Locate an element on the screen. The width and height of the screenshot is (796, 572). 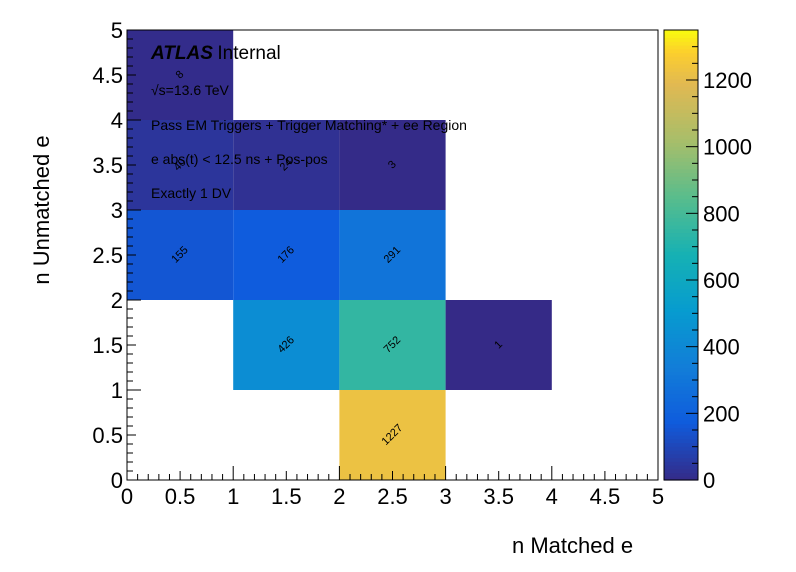
colorbar-tick-label: 1000 is located at coordinates (727, 147).